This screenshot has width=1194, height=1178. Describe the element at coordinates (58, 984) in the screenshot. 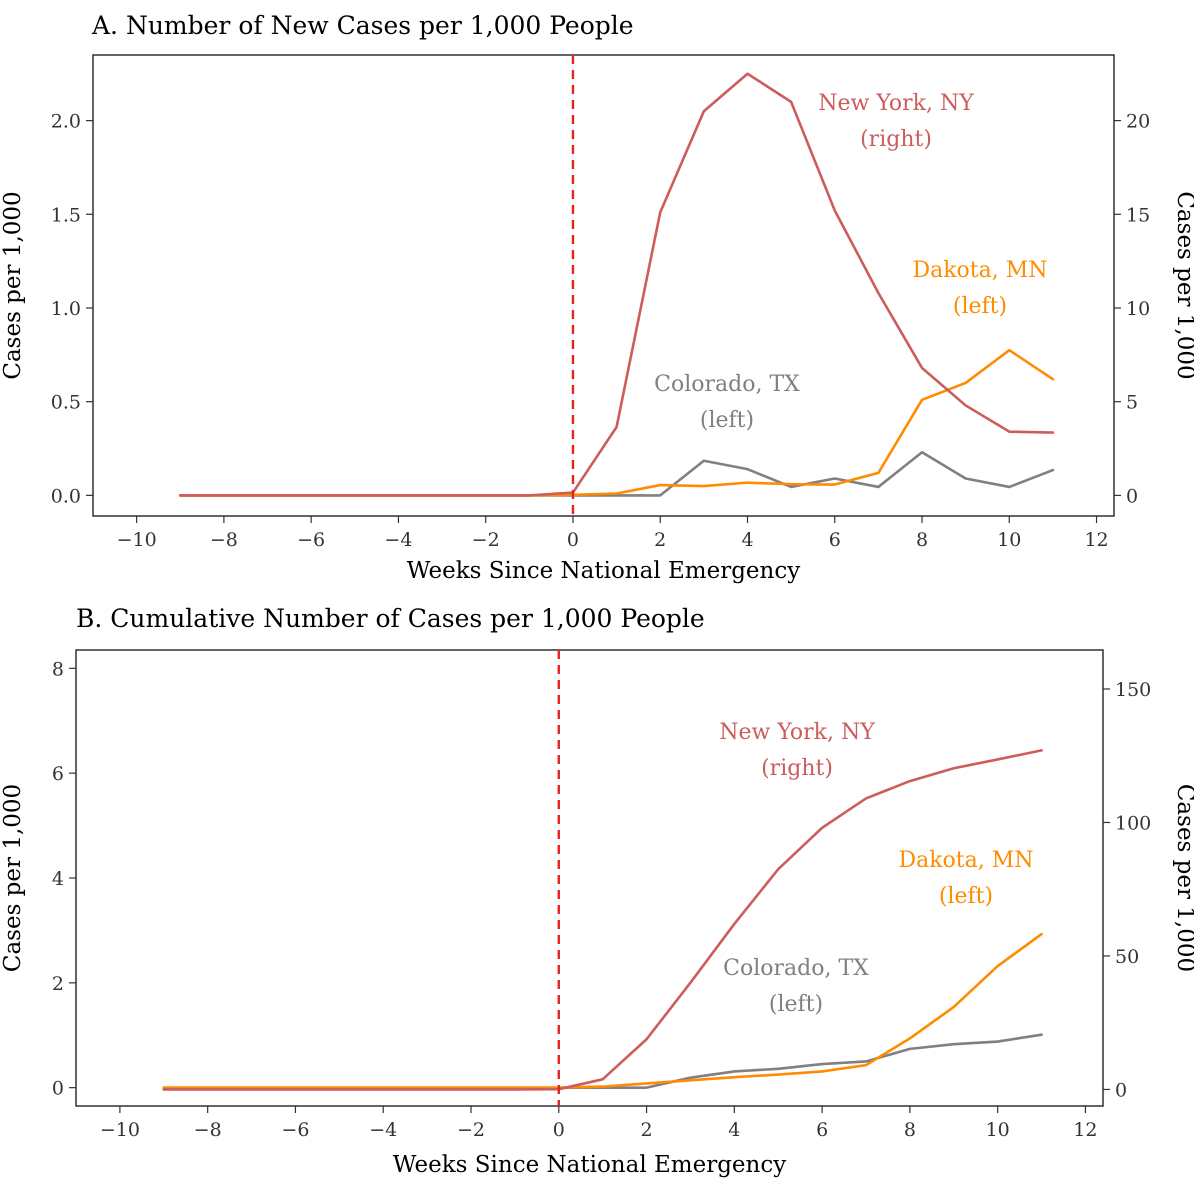

I see `y-left-tick-label: 2` at that location.